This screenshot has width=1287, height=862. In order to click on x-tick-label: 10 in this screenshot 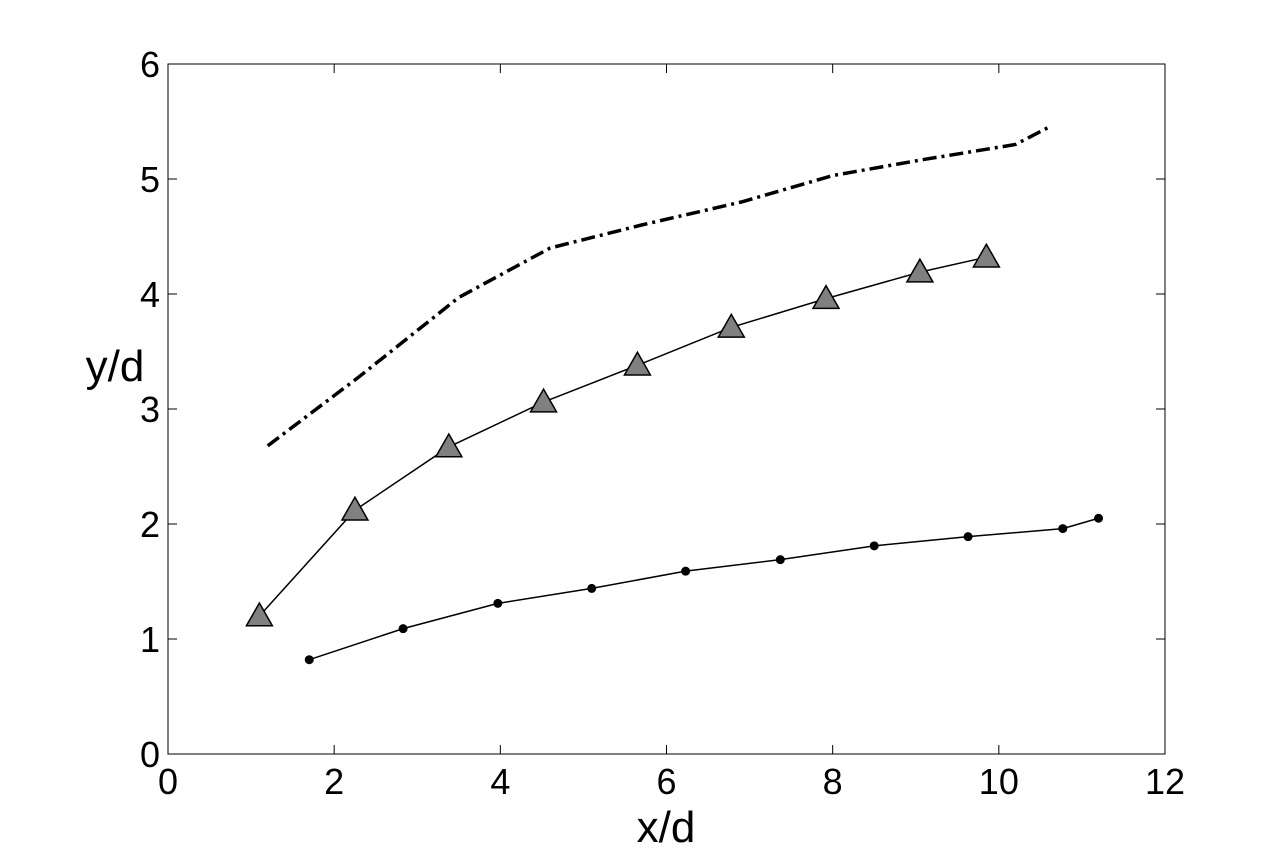, I will do `click(999, 781)`.